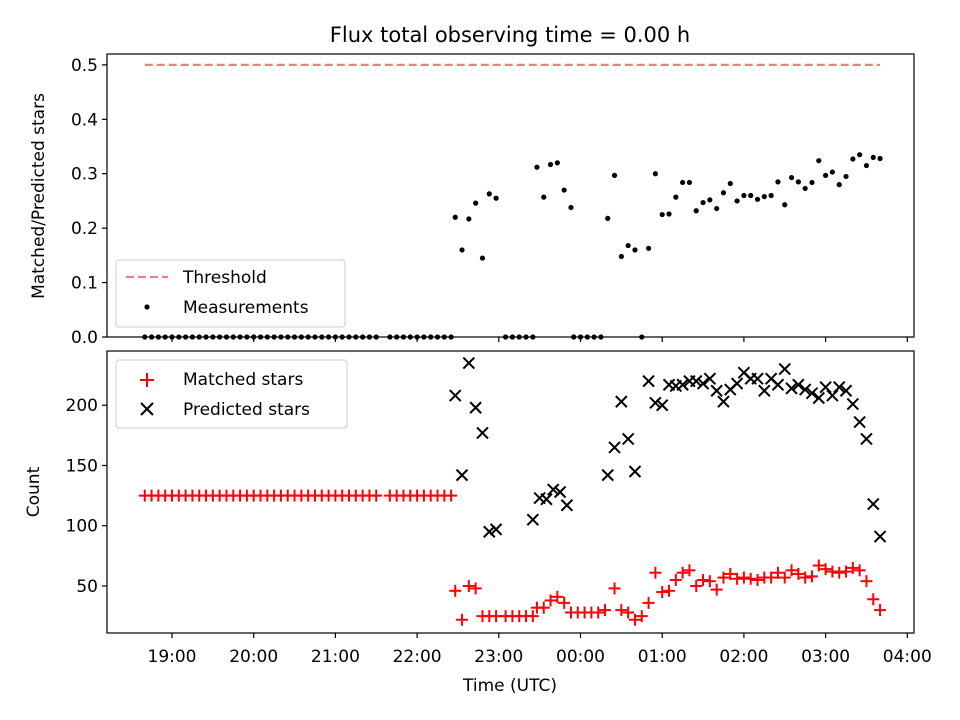  I want to click on bottom-y-tick-label: 100, so click(82, 527).